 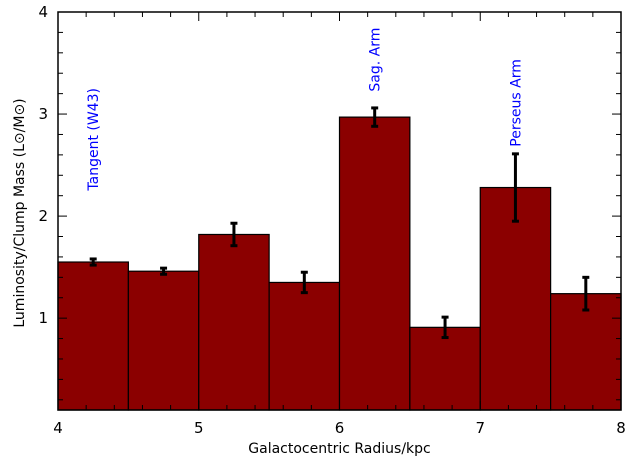 What do you see at coordinates (58, 428) in the screenshot?
I see `x-tick-label: 4` at bounding box center [58, 428].